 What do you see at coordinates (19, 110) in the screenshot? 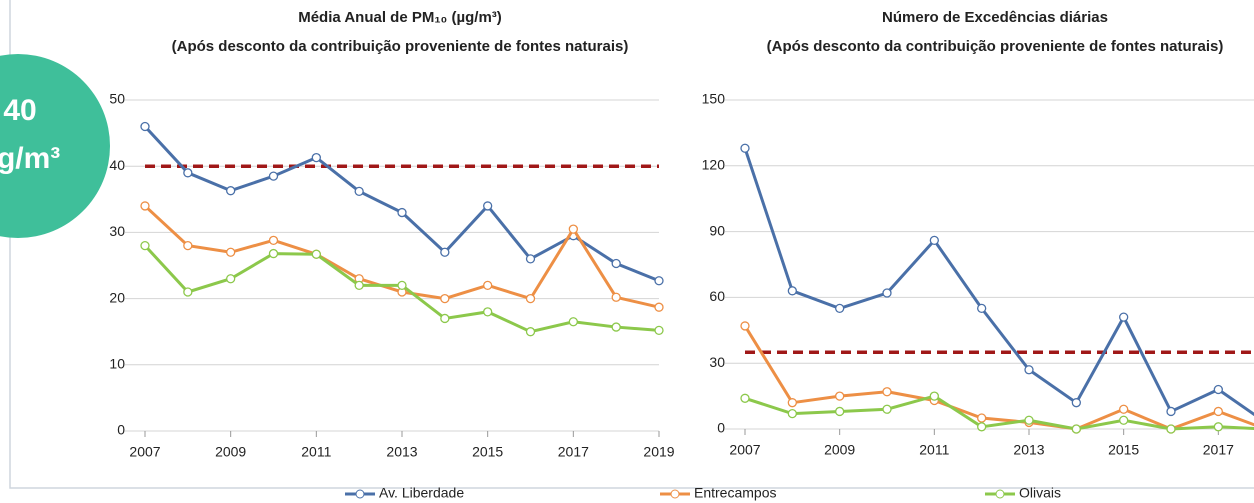
I see `badge-value: 40` at bounding box center [19, 110].